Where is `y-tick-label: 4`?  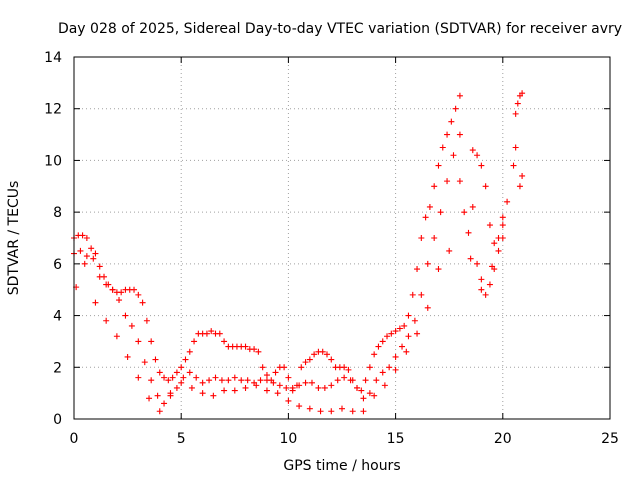
y-tick-label: 4 is located at coordinates (57, 317).